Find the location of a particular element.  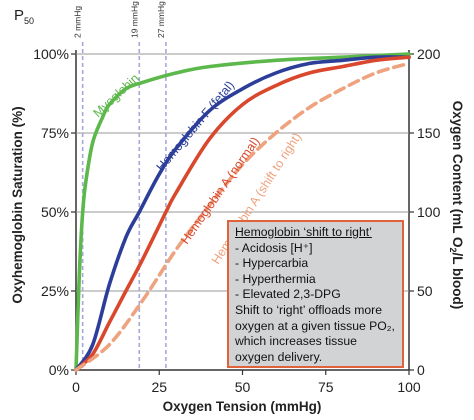

note-item: - Hyperthermia is located at coordinates (275, 278).